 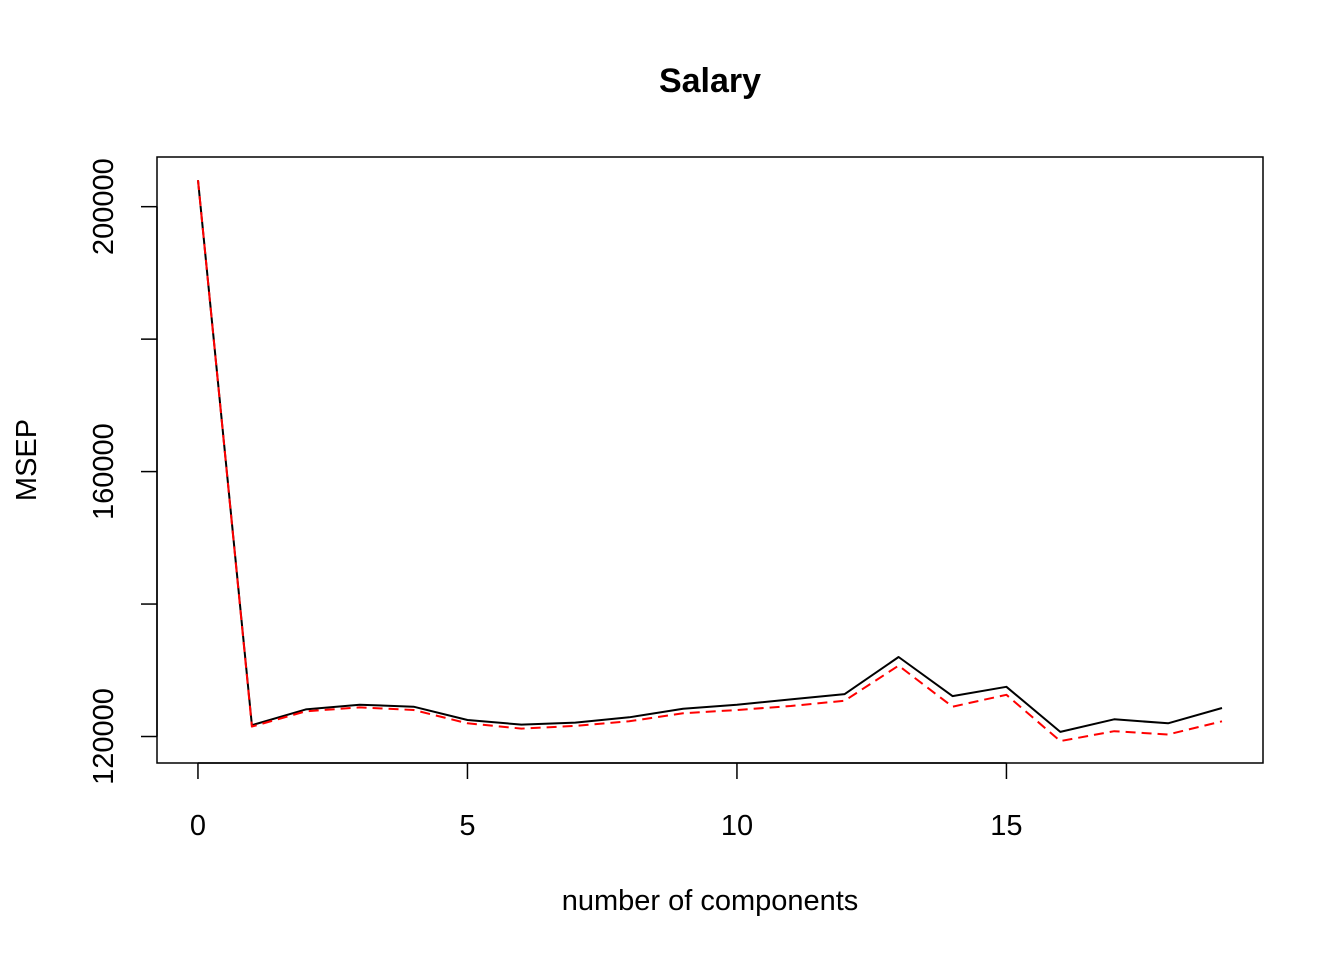 What do you see at coordinates (104, 471) in the screenshot?
I see `y-tick-label: 160000` at bounding box center [104, 471].